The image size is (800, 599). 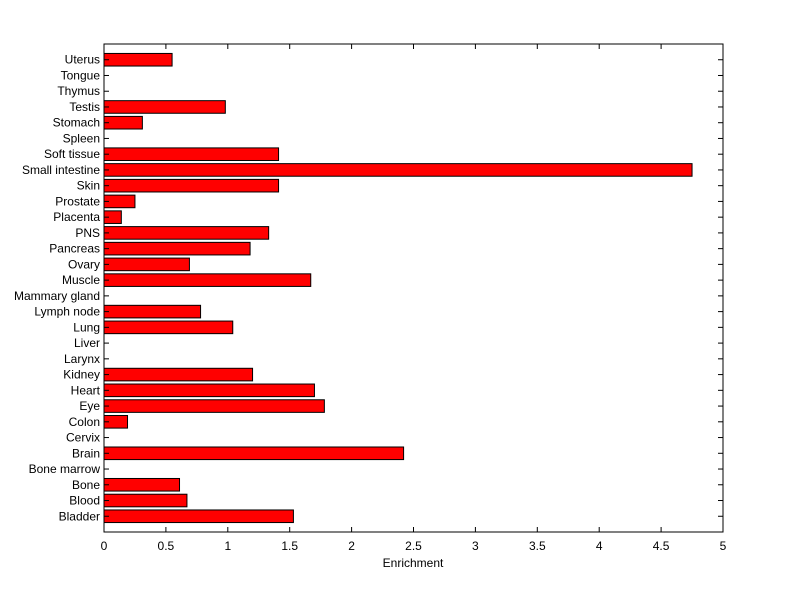 What do you see at coordinates (86, 485) in the screenshot?
I see `y-tick-label: Bone` at bounding box center [86, 485].